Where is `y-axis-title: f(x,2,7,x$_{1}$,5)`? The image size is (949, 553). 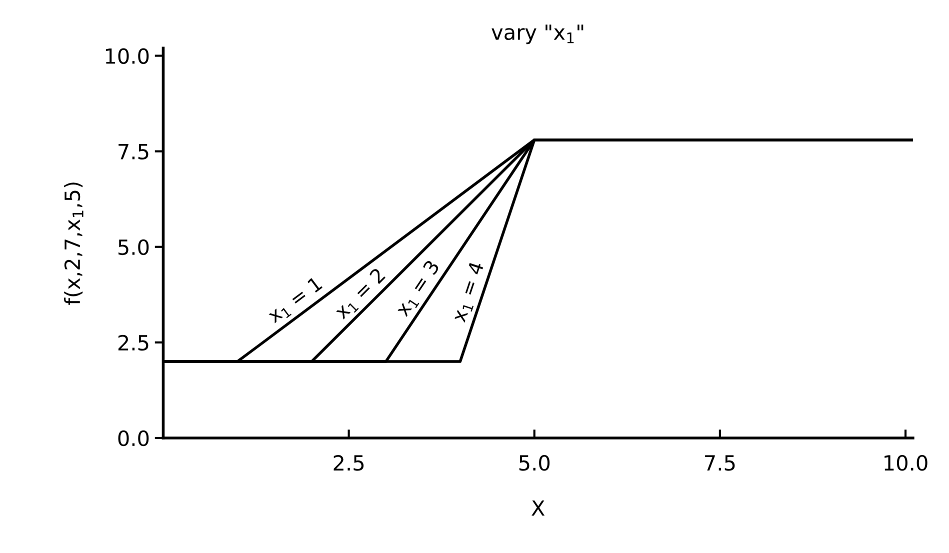
y-axis-title: f(x,2,7,x$_{1}$,5) is located at coordinates (74, 243).